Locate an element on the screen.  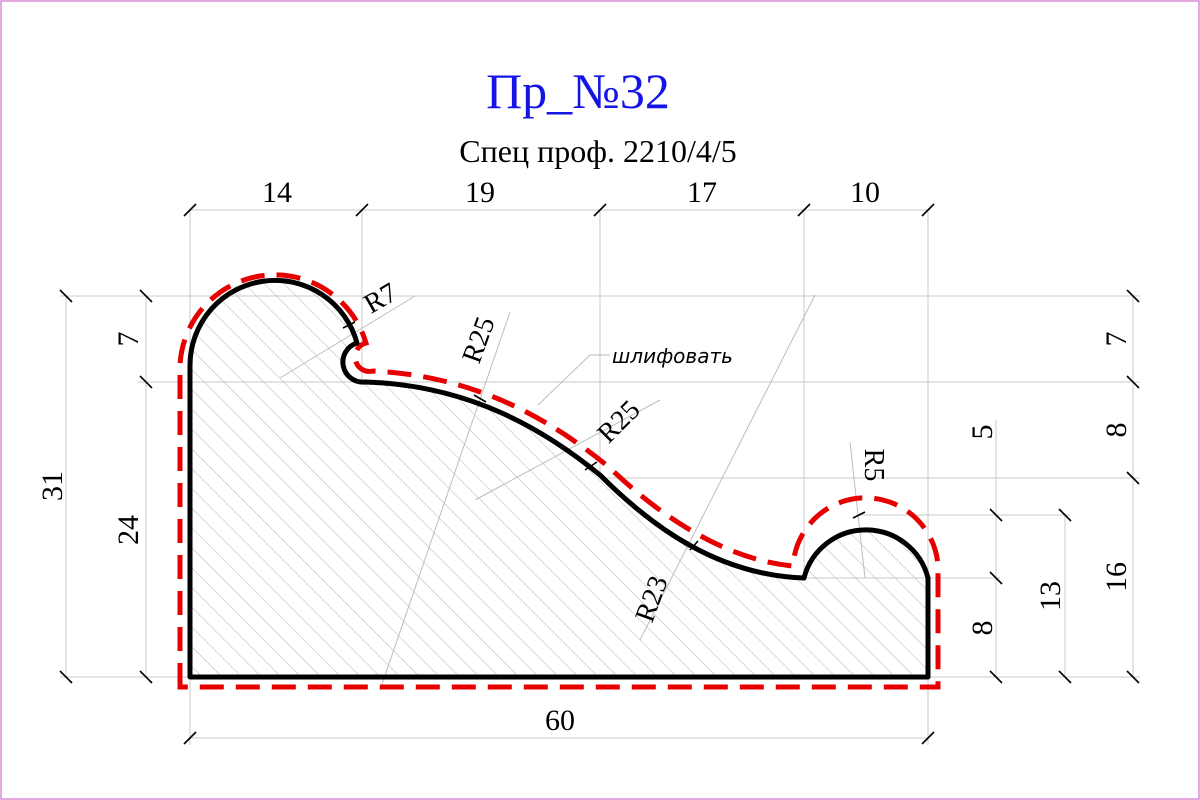
dim-left-overall: 31 is located at coordinates (52, 486).